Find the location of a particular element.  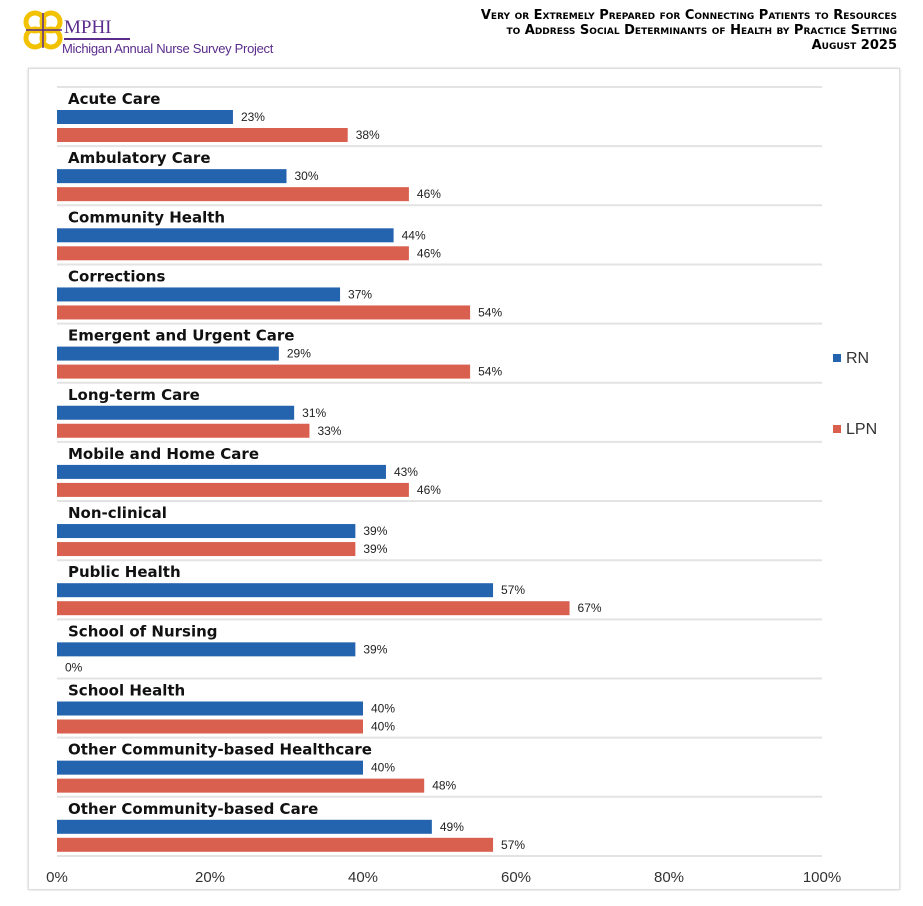

data-label: 38% is located at coordinates (368, 135).